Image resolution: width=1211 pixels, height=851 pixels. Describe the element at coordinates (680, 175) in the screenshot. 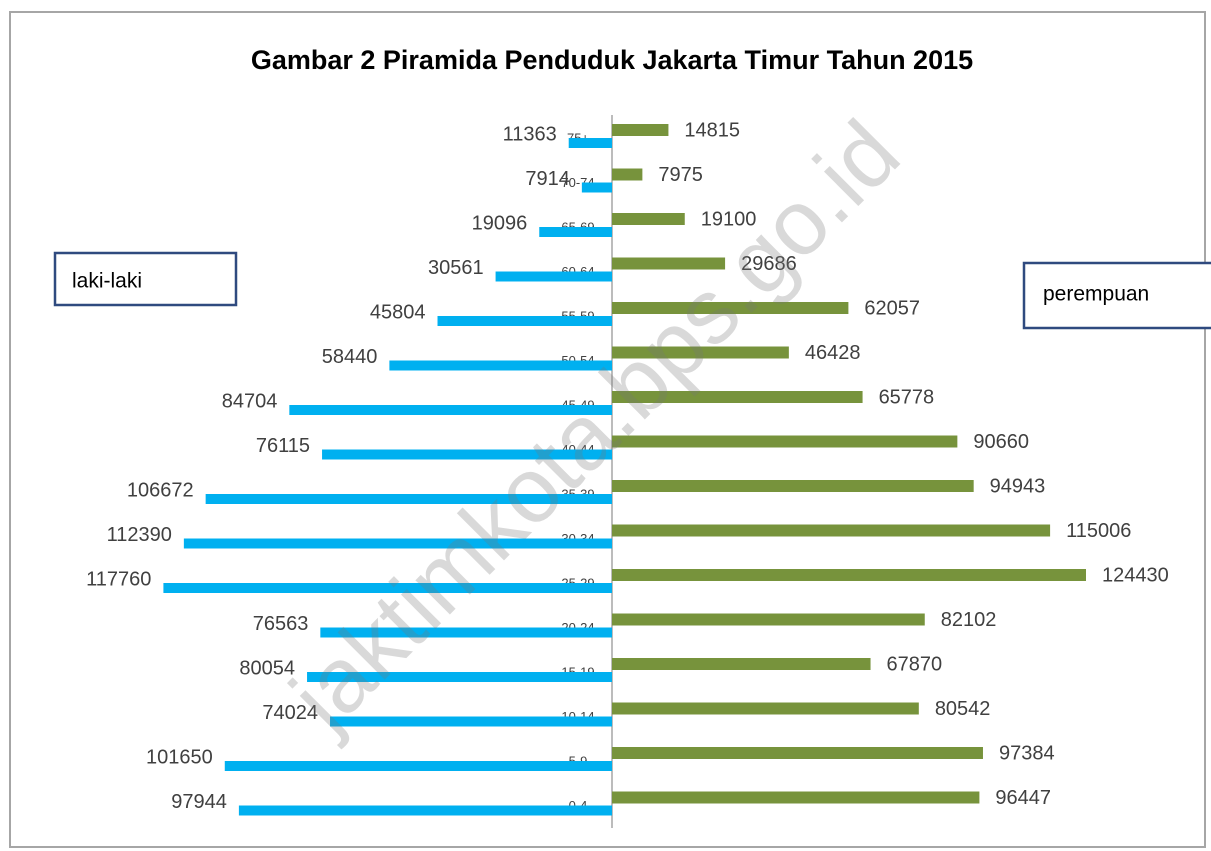

I see `data-label: 7975` at that location.